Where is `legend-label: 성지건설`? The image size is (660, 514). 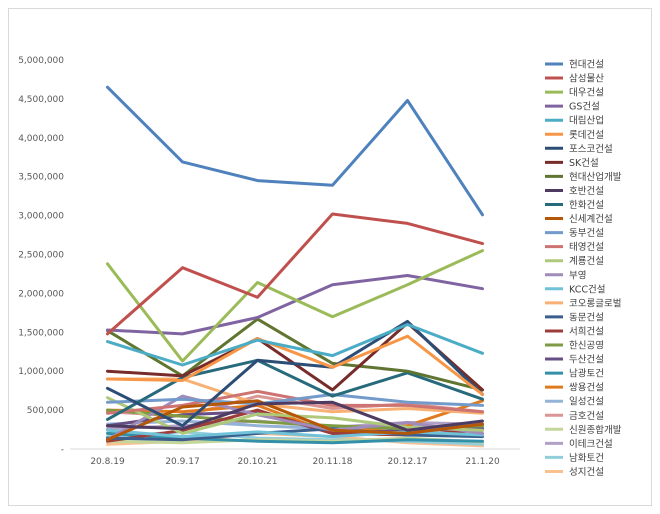
legend-label: 성지건설 is located at coordinates (586, 472).